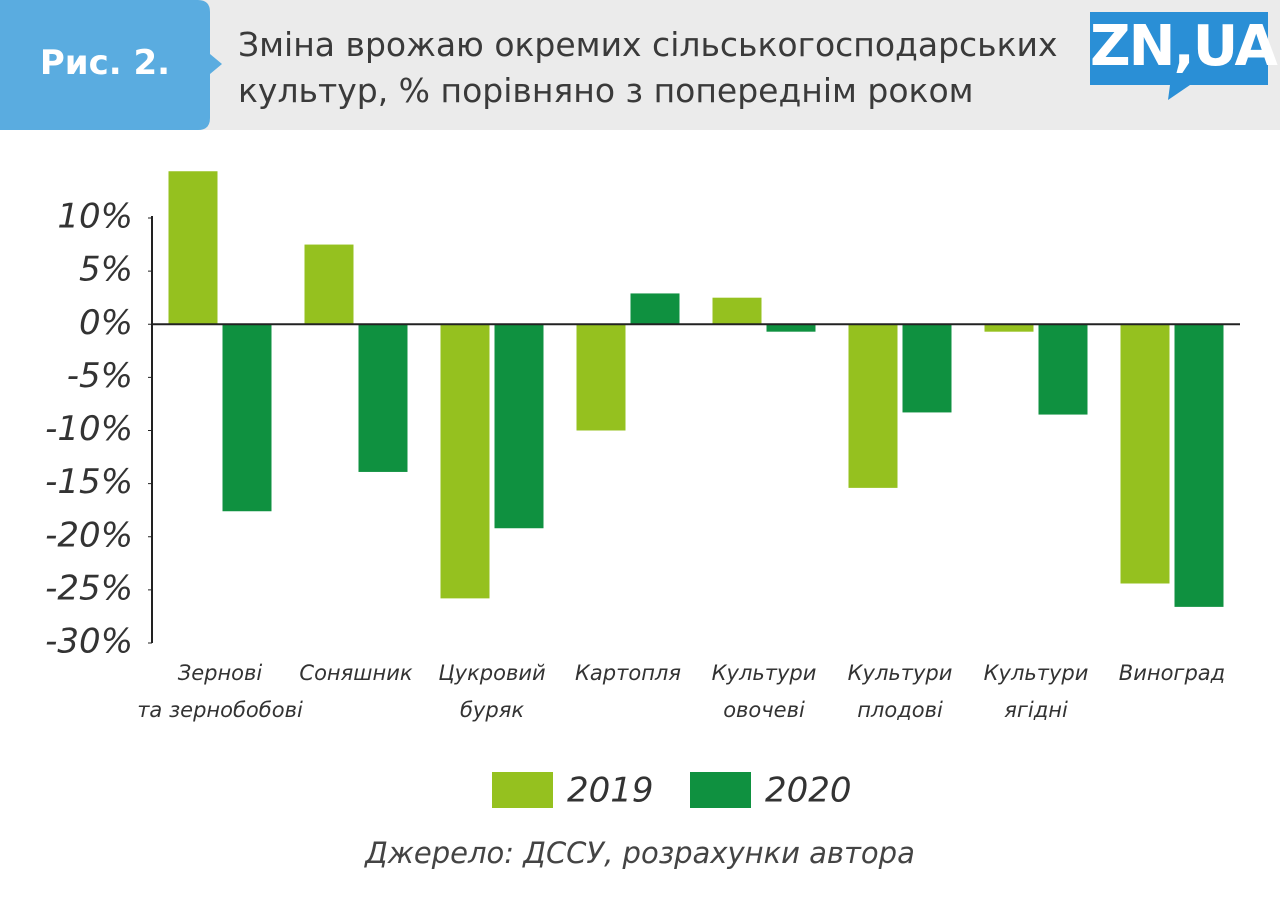 This screenshot has width=1280, height=906. I want to click on x-tick-label: Культури плодові, so click(900, 691).